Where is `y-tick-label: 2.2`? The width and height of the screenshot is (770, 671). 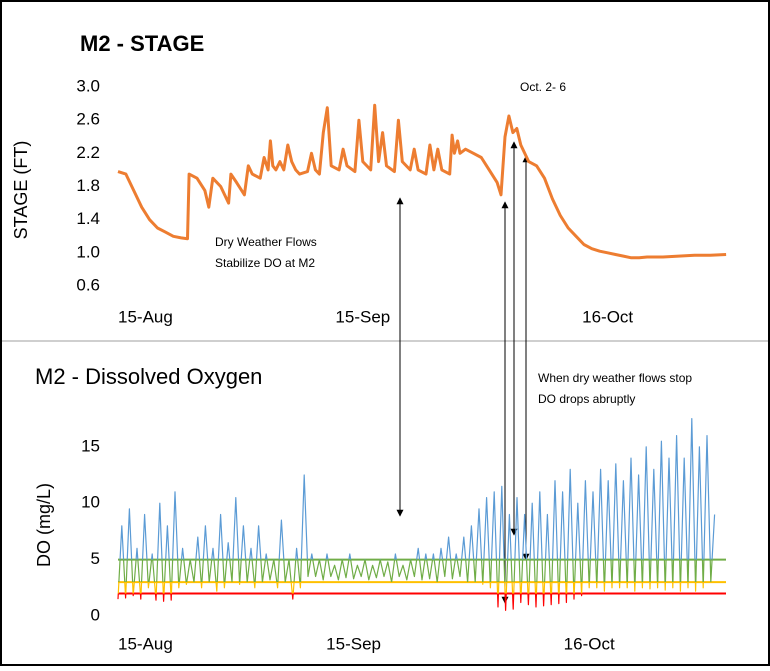 y-tick-label: 2.2 is located at coordinates (88, 152).